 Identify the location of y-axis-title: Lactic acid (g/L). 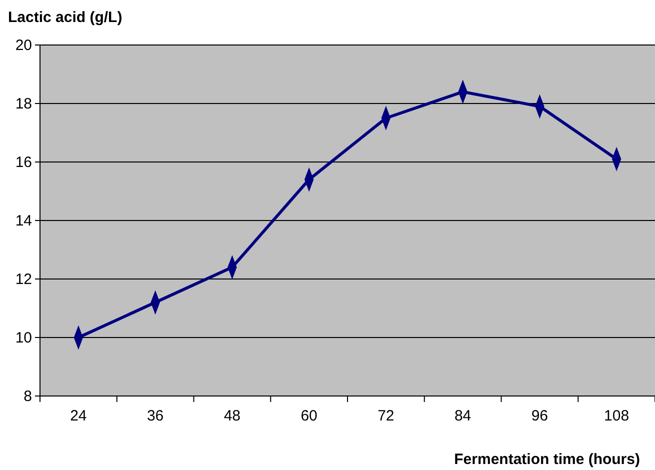
(65, 17).